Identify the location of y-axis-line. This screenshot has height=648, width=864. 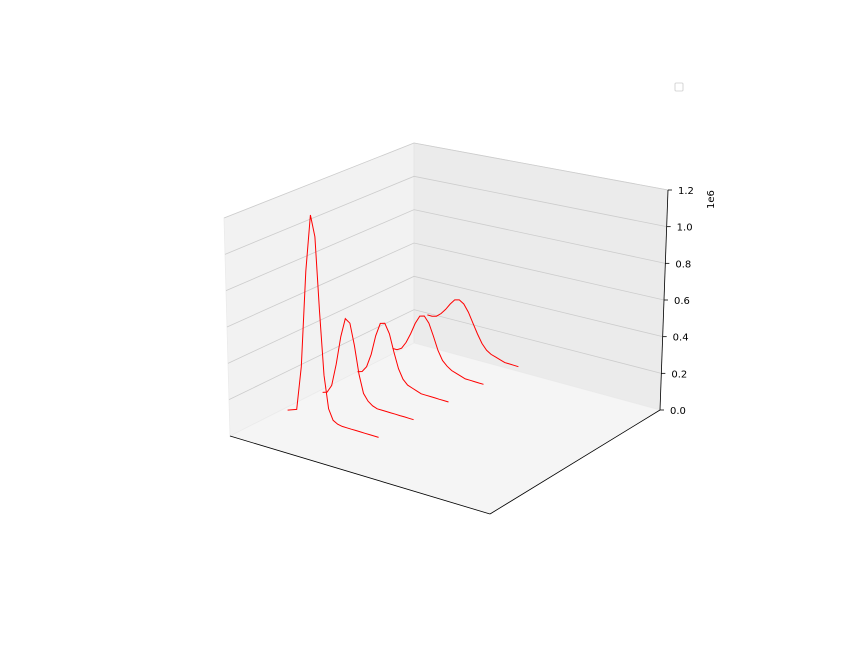
(575, 462).